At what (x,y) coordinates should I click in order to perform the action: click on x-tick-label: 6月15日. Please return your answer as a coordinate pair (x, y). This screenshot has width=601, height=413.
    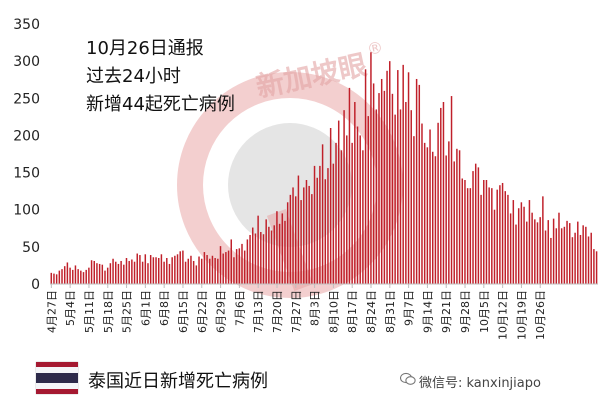
    Looking at the image, I should click on (183, 311).